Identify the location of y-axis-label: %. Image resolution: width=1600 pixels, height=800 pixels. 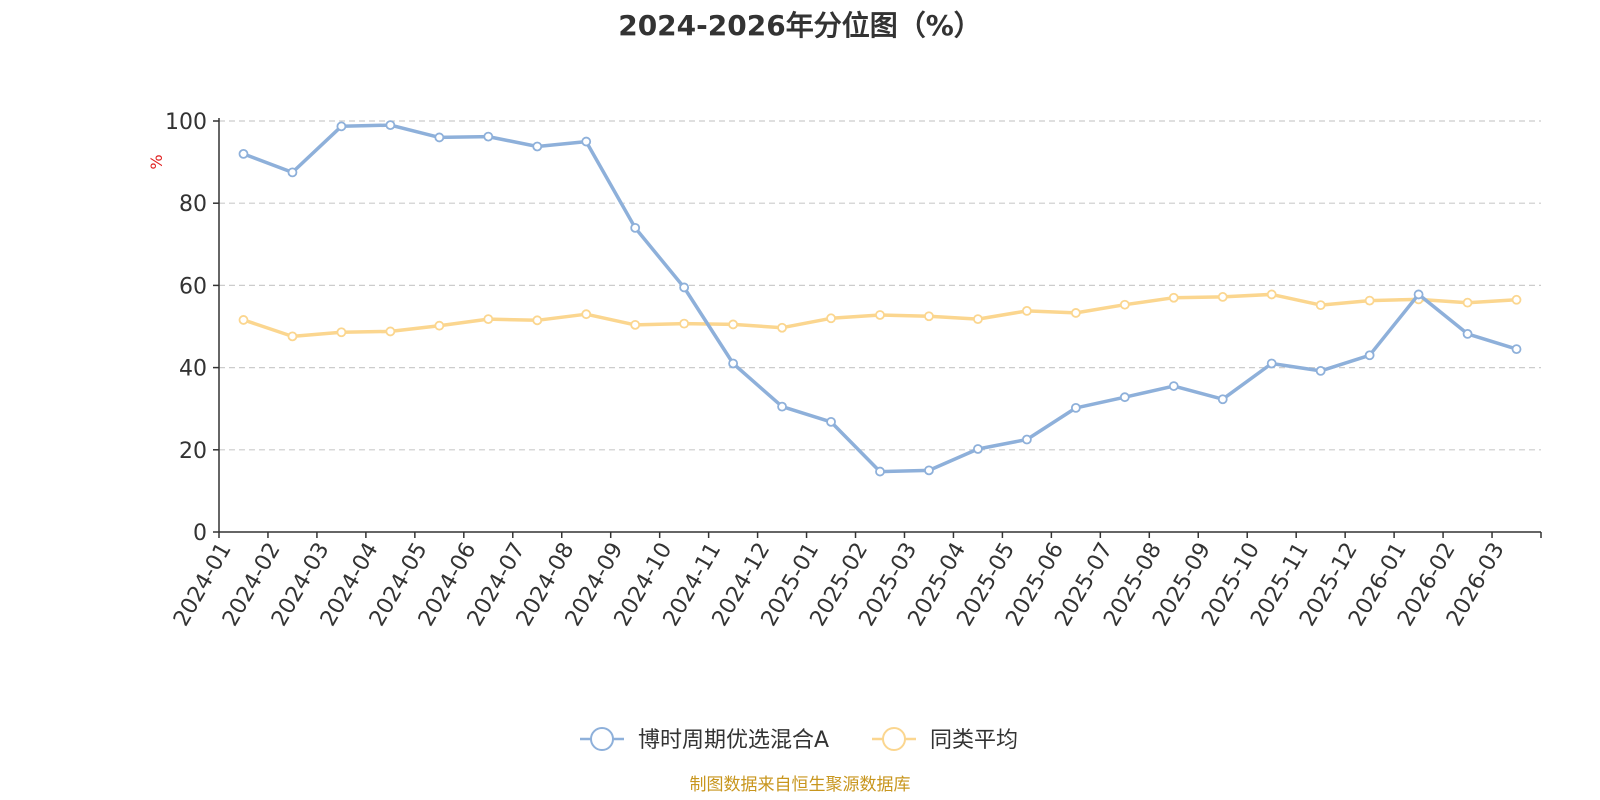
(156, 161).